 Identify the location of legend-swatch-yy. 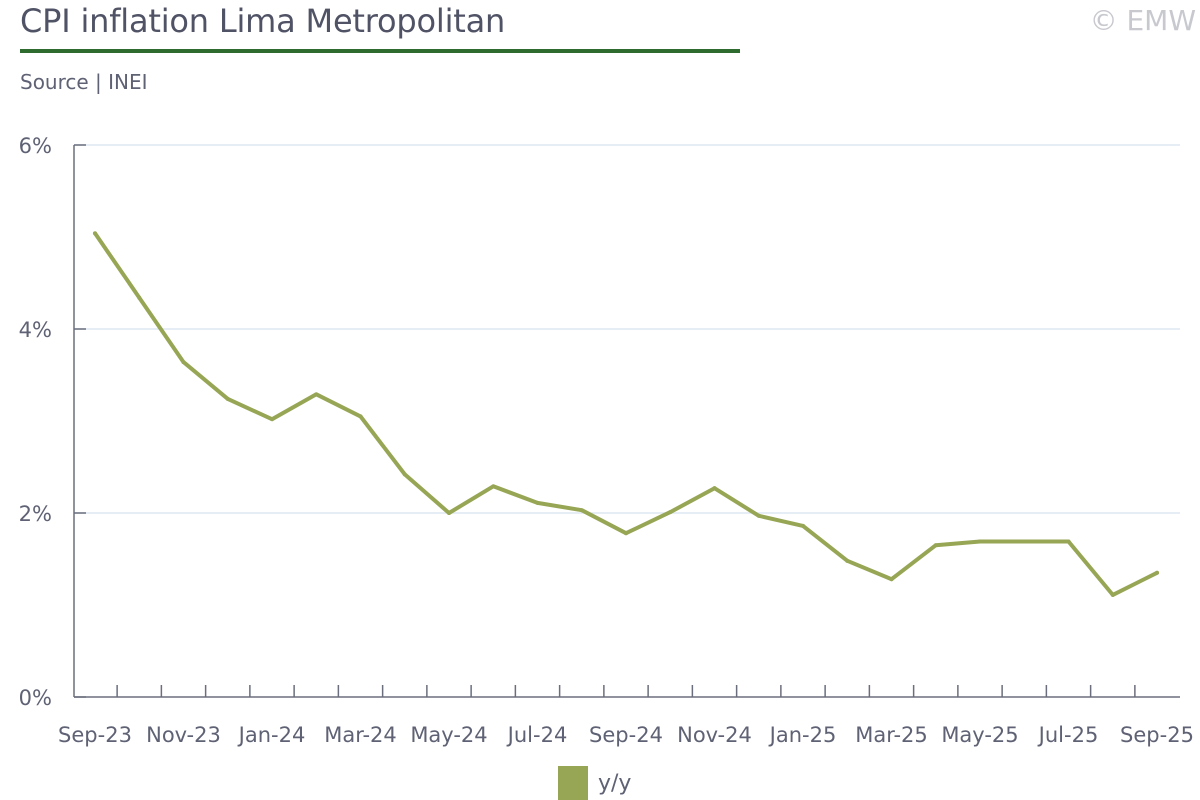
(573, 783).